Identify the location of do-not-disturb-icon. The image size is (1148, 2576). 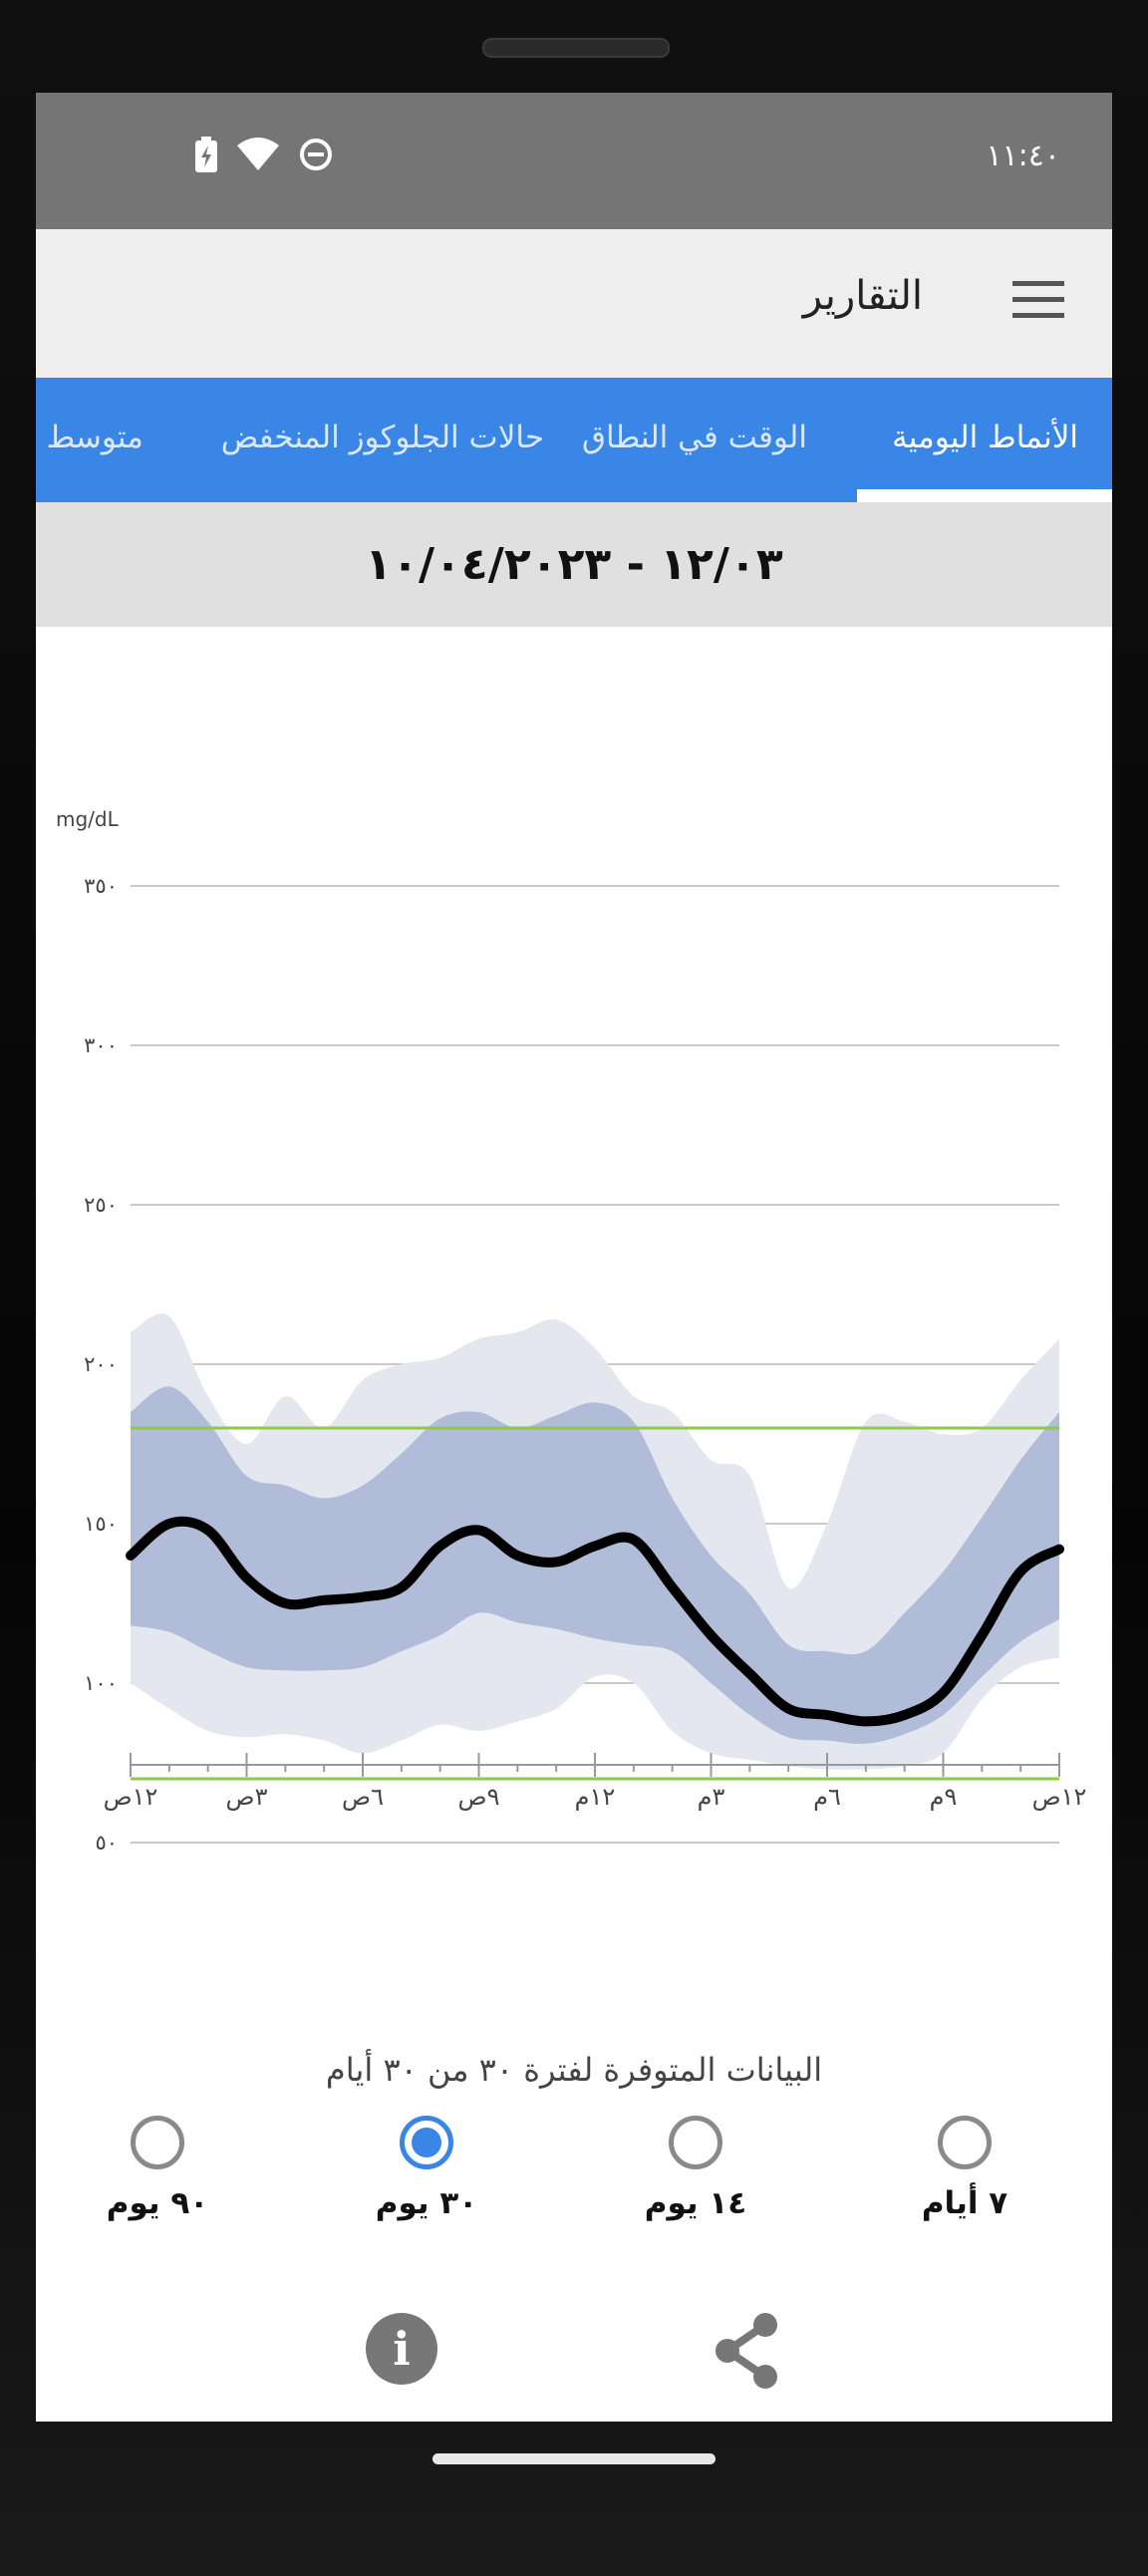
(316, 154).